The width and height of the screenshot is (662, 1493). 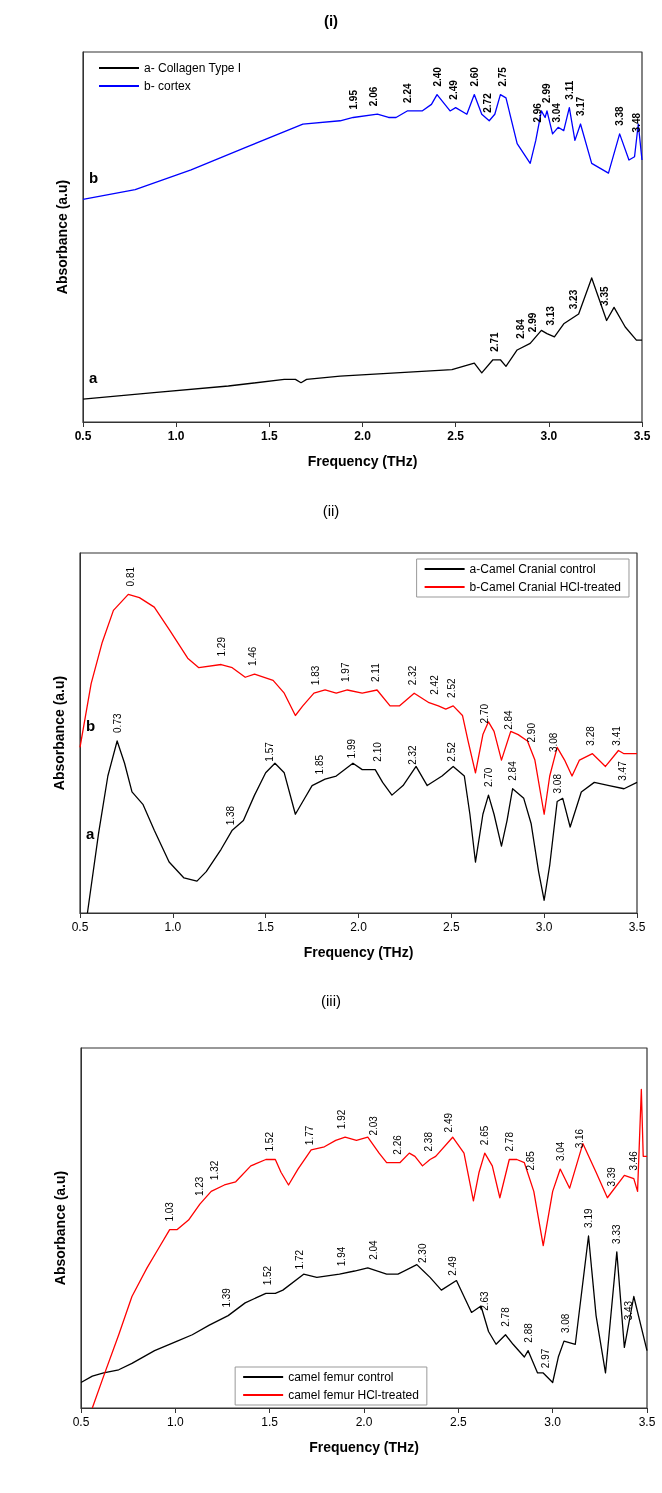 What do you see at coordinates (591, 735) in the screenshot?
I see `annotation: 3.28` at bounding box center [591, 735].